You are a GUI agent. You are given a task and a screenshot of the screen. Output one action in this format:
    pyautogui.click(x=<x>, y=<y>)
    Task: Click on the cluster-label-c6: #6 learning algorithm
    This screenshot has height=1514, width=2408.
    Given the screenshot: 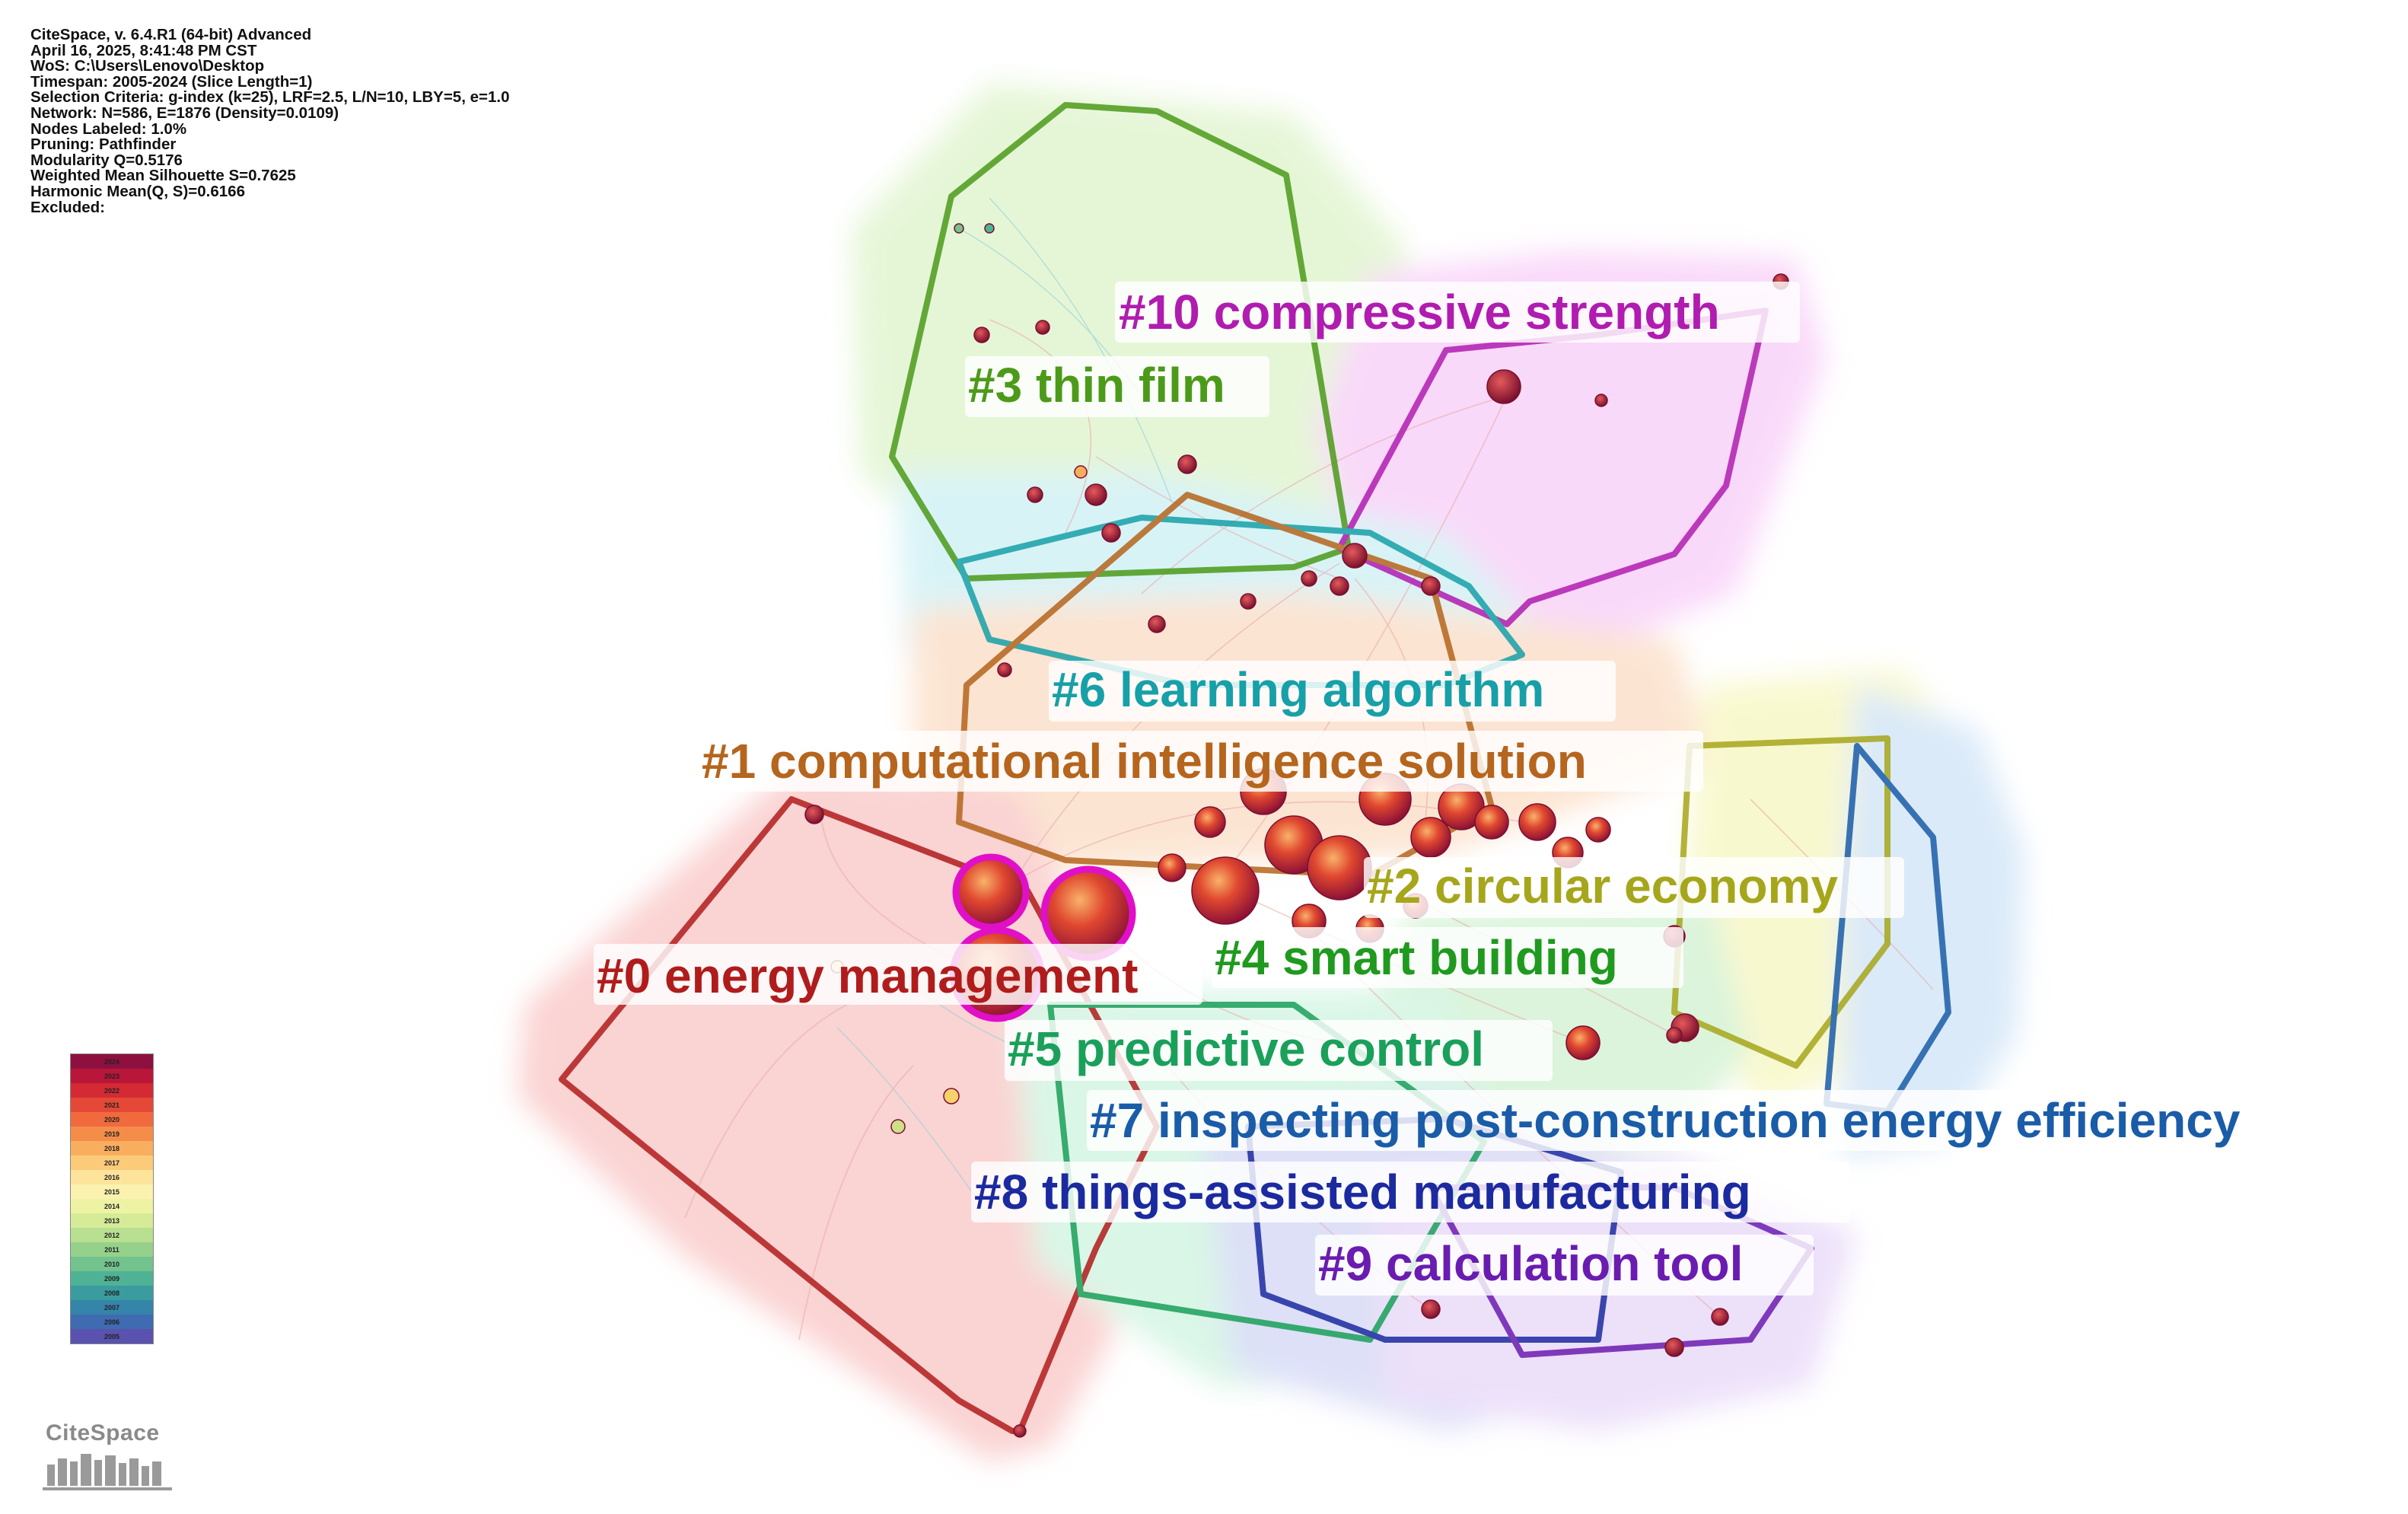 What is the action you would take?
    pyautogui.click(x=1298, y=689)
    